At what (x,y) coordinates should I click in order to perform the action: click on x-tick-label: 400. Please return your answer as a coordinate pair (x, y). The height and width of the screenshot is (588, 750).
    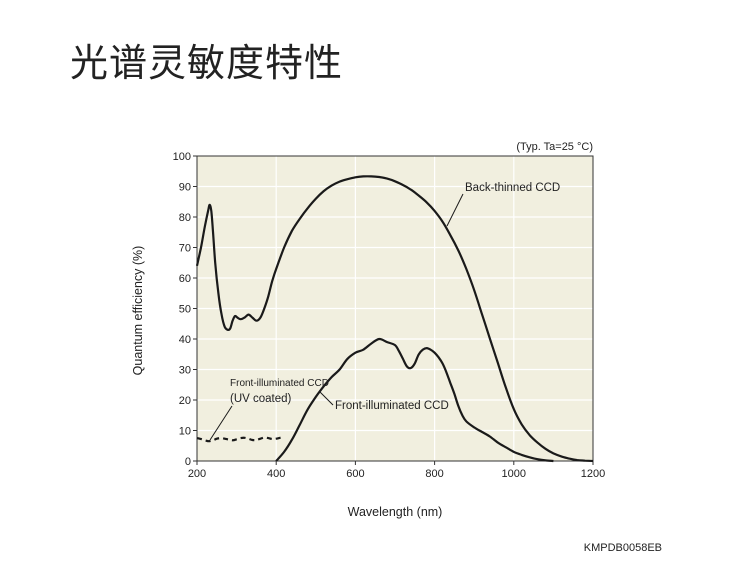
    Looking at the image, I should click on (276, 474).